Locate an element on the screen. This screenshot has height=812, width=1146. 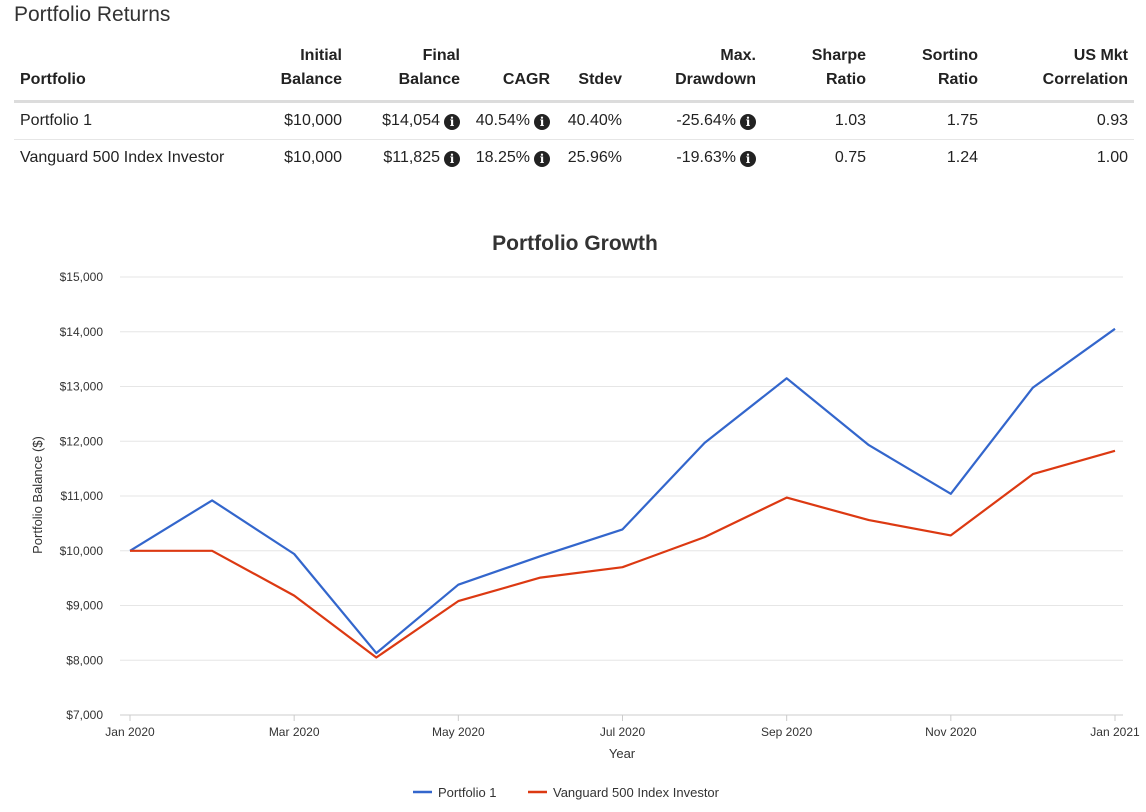
y-tick-label: $14,000 is located at coordinates (82, 332).